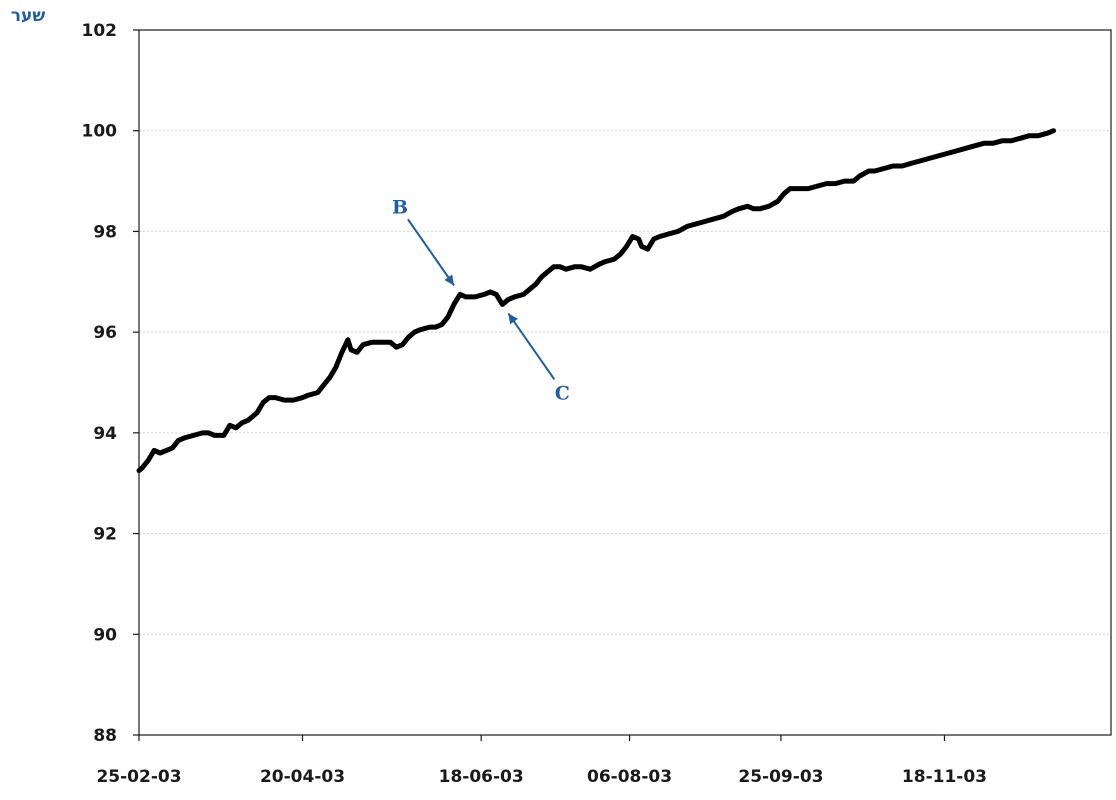 The width and height of the screenshot is (1116, 800). I want to click on y-tick-label-90: 90, so click(105, 635).